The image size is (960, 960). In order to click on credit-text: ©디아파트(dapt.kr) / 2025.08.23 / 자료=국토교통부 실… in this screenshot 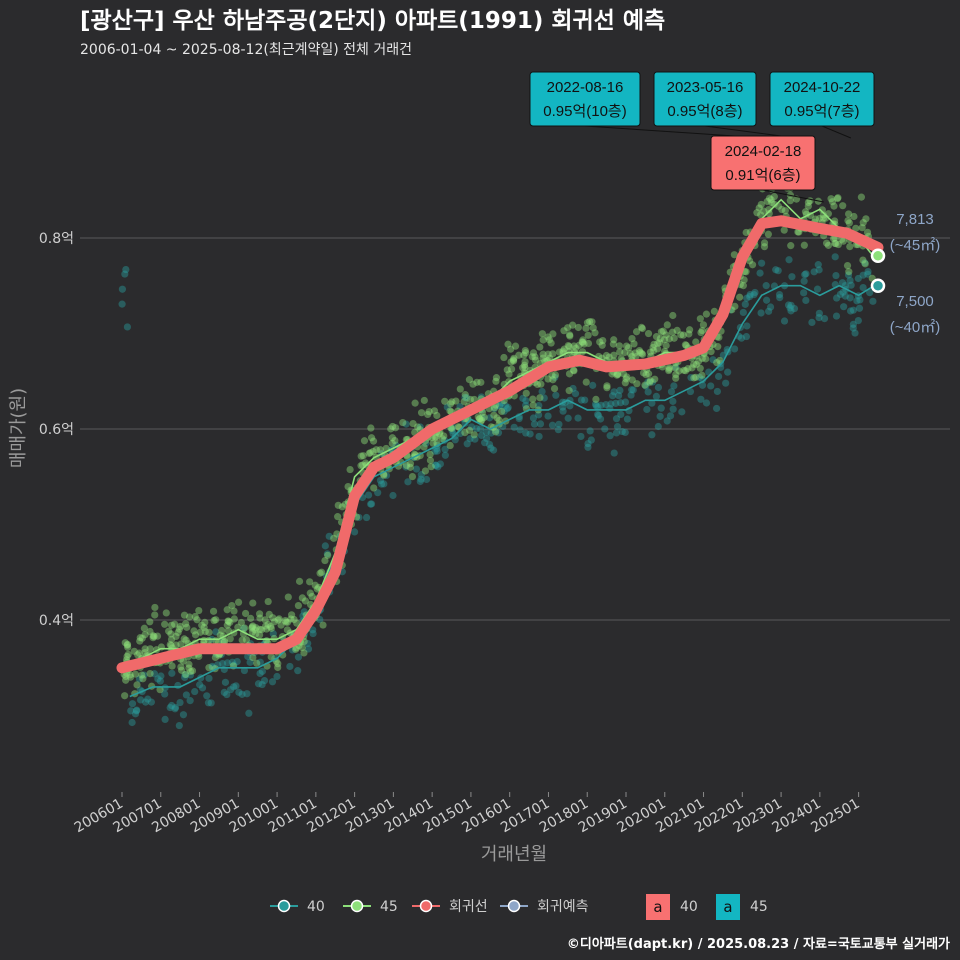, I will do `click(758, 944)`.